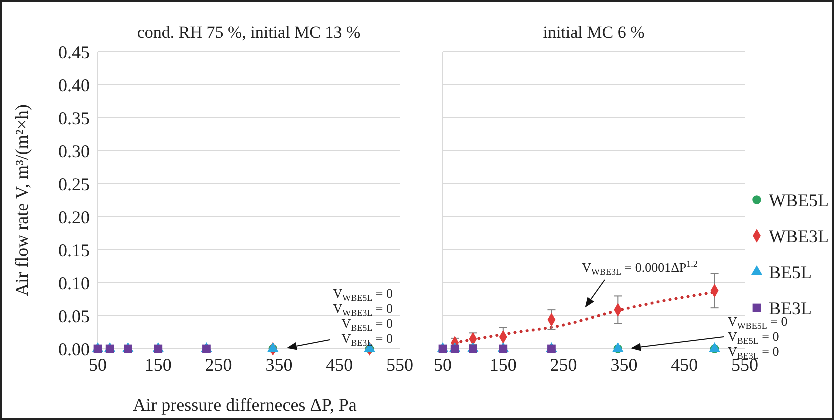 The height and width of the screenshot is (420, 834). I want to click on annotation: V$_{WBE3L}$ = 0, so click(363, 309).